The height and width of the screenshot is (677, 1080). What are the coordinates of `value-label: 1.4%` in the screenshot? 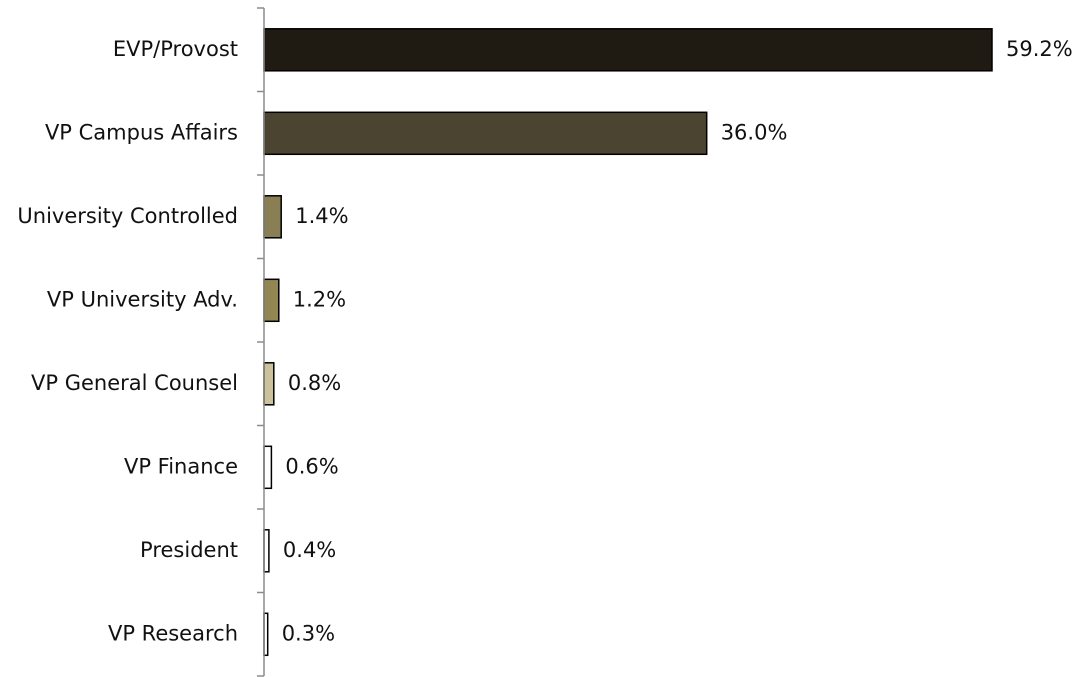 It's located at (321, 216).